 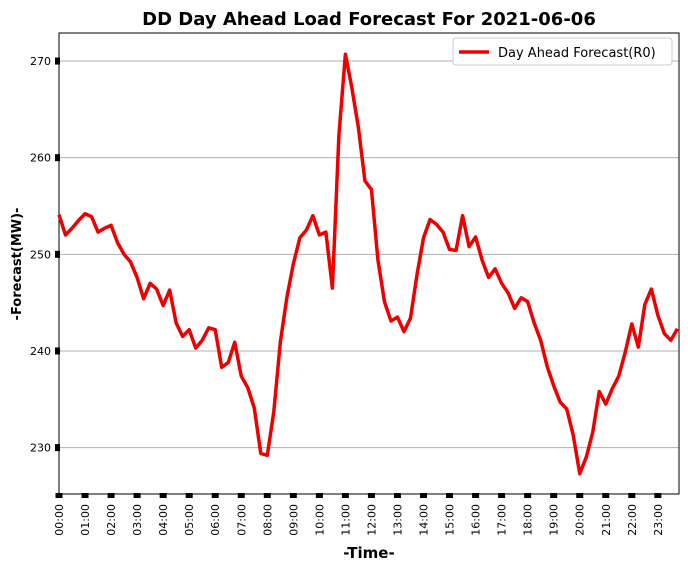 I want to click on y-tick-label: 250, so click(x=40, y=254).